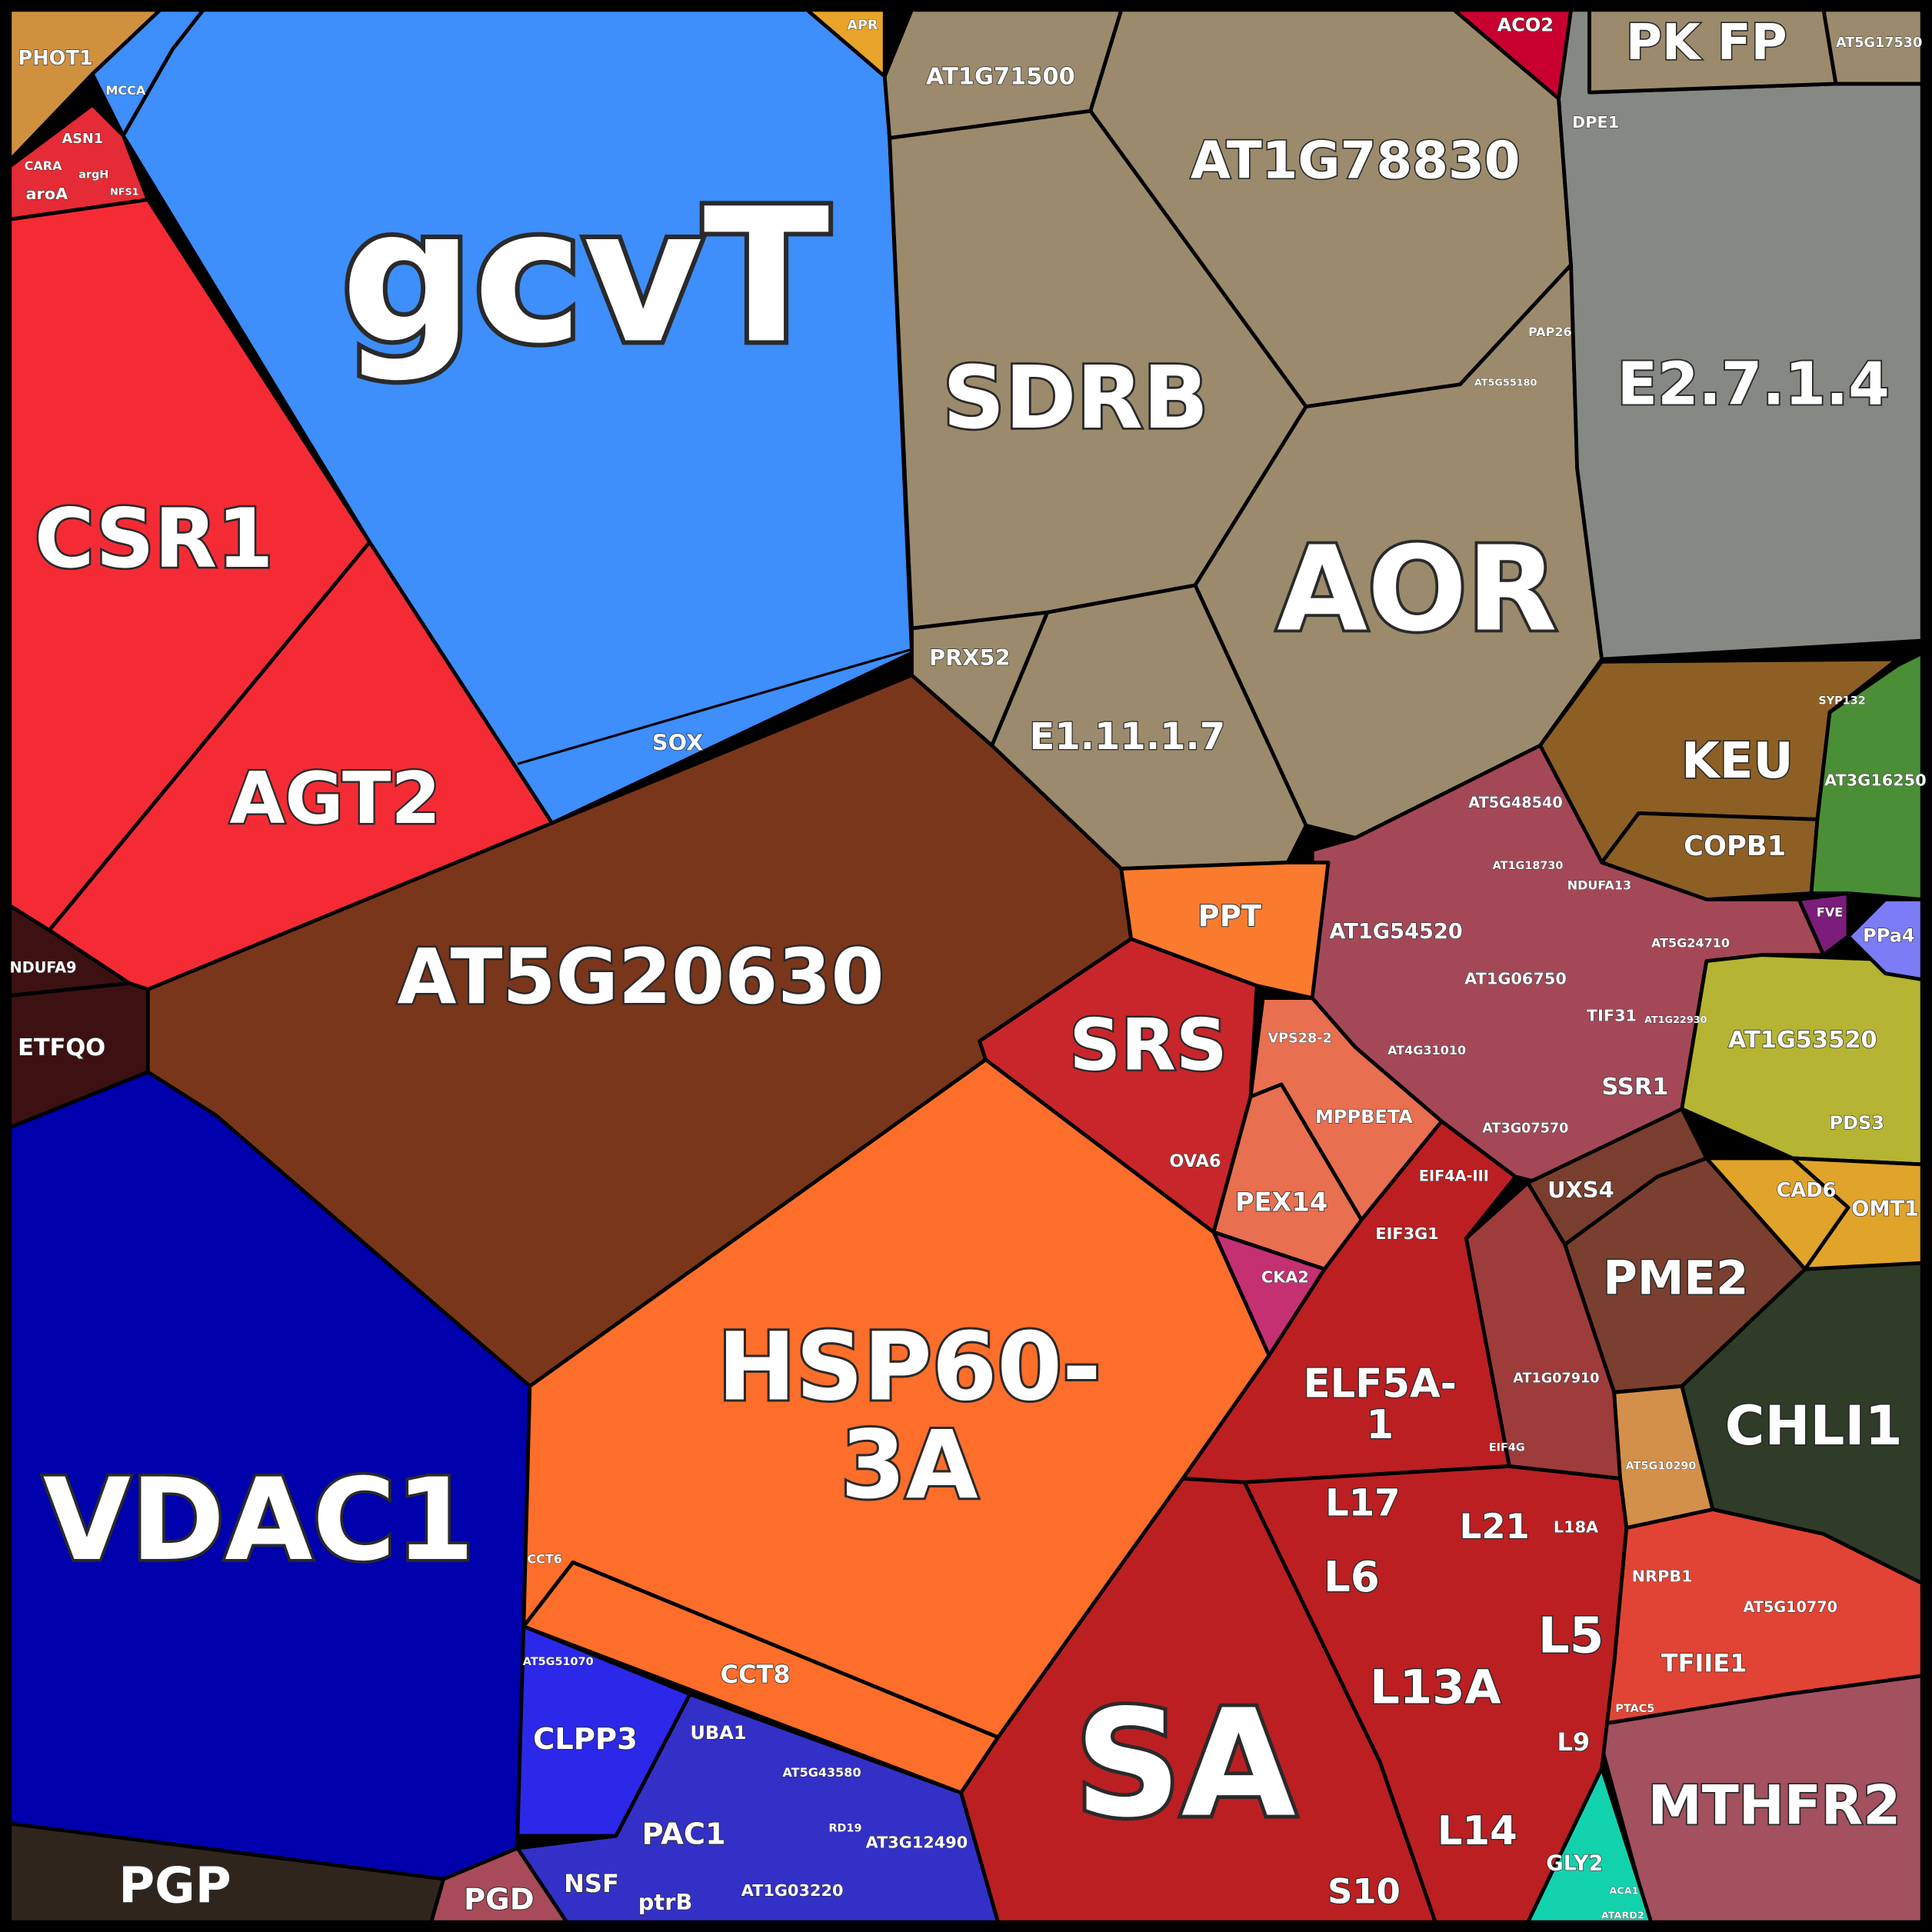  What do you see at coordinates (1571, 1635) in the screenshot?
I see `cell-label: L5` at bounding box center [1571, 1635].